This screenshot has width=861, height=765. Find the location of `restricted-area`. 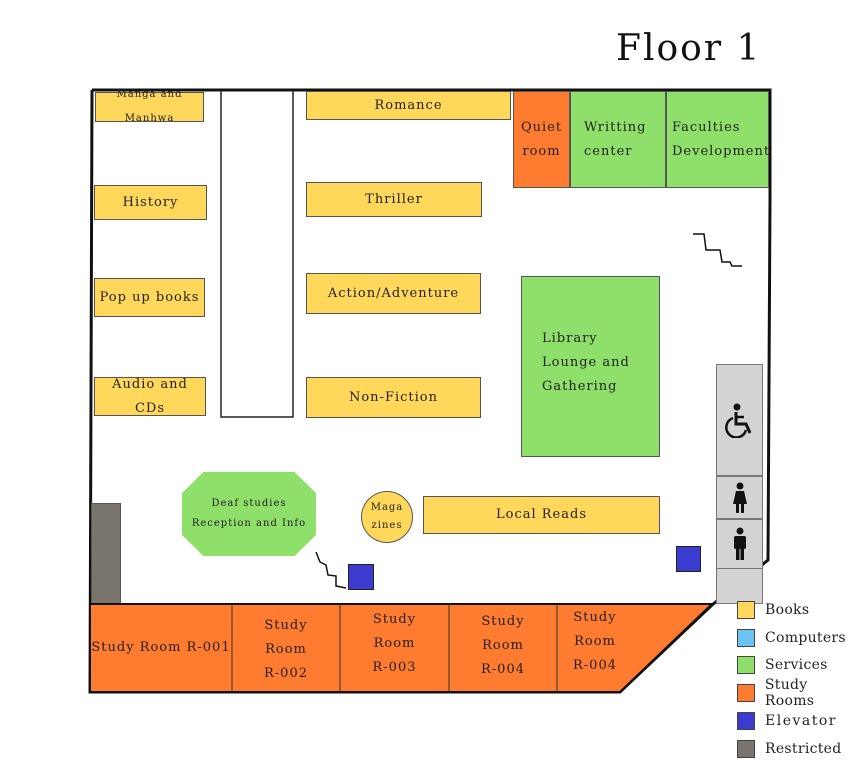

restricted-area is located at coordinates (106, 553).